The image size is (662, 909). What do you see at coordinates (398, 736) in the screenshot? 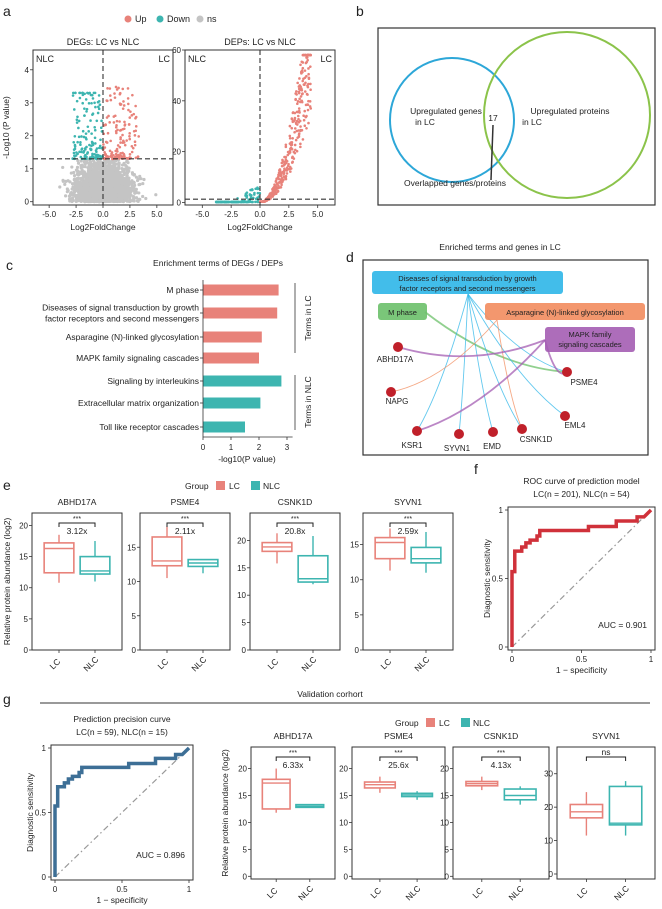
I see `boxplot-title: PSME4` at bounding box center [398, 736].